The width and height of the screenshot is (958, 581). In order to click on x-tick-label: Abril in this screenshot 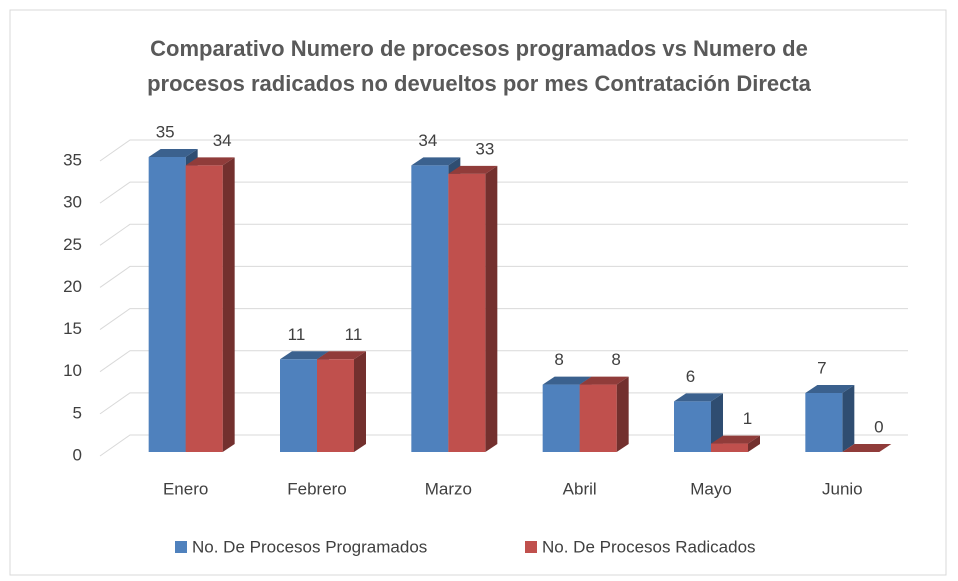, I will do `click(580, 488)`.